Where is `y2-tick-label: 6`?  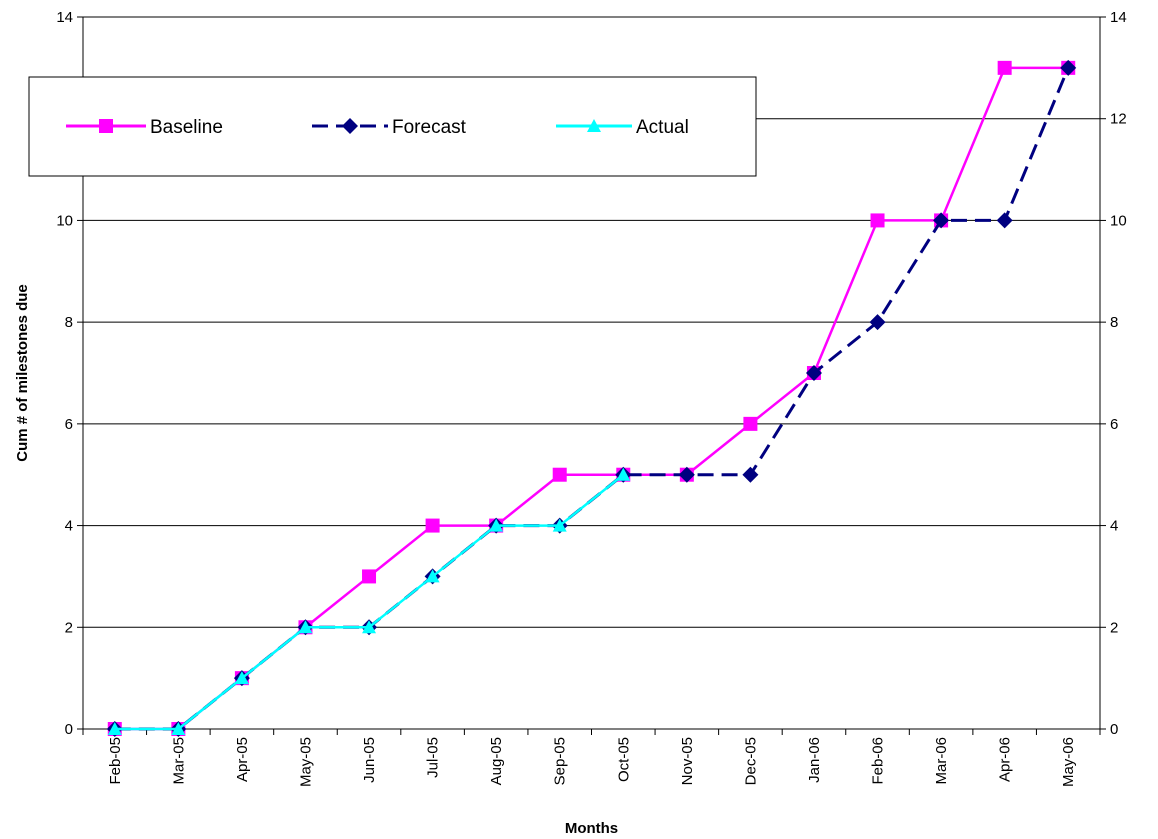 y2-tick-label: 6 is located at coordinates (1114, 424).